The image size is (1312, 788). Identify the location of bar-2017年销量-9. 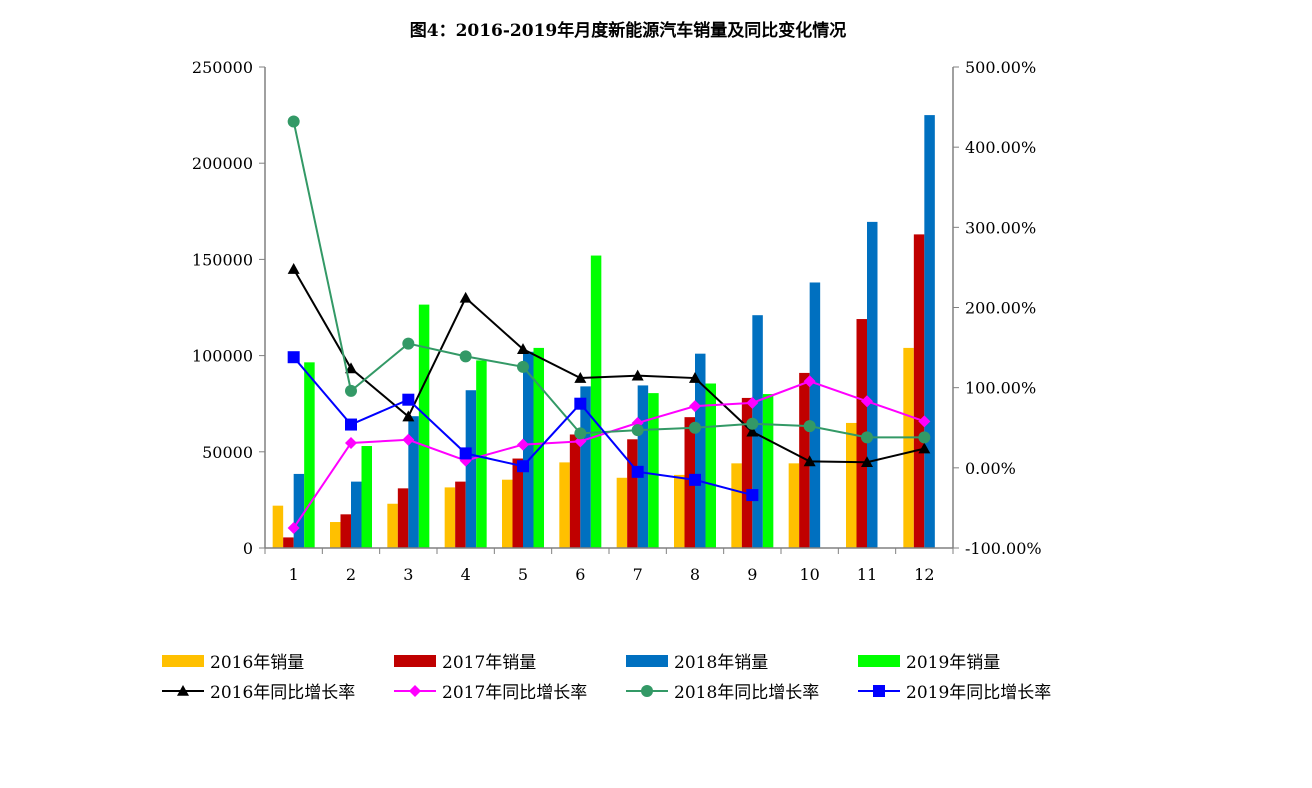
(747, 472).